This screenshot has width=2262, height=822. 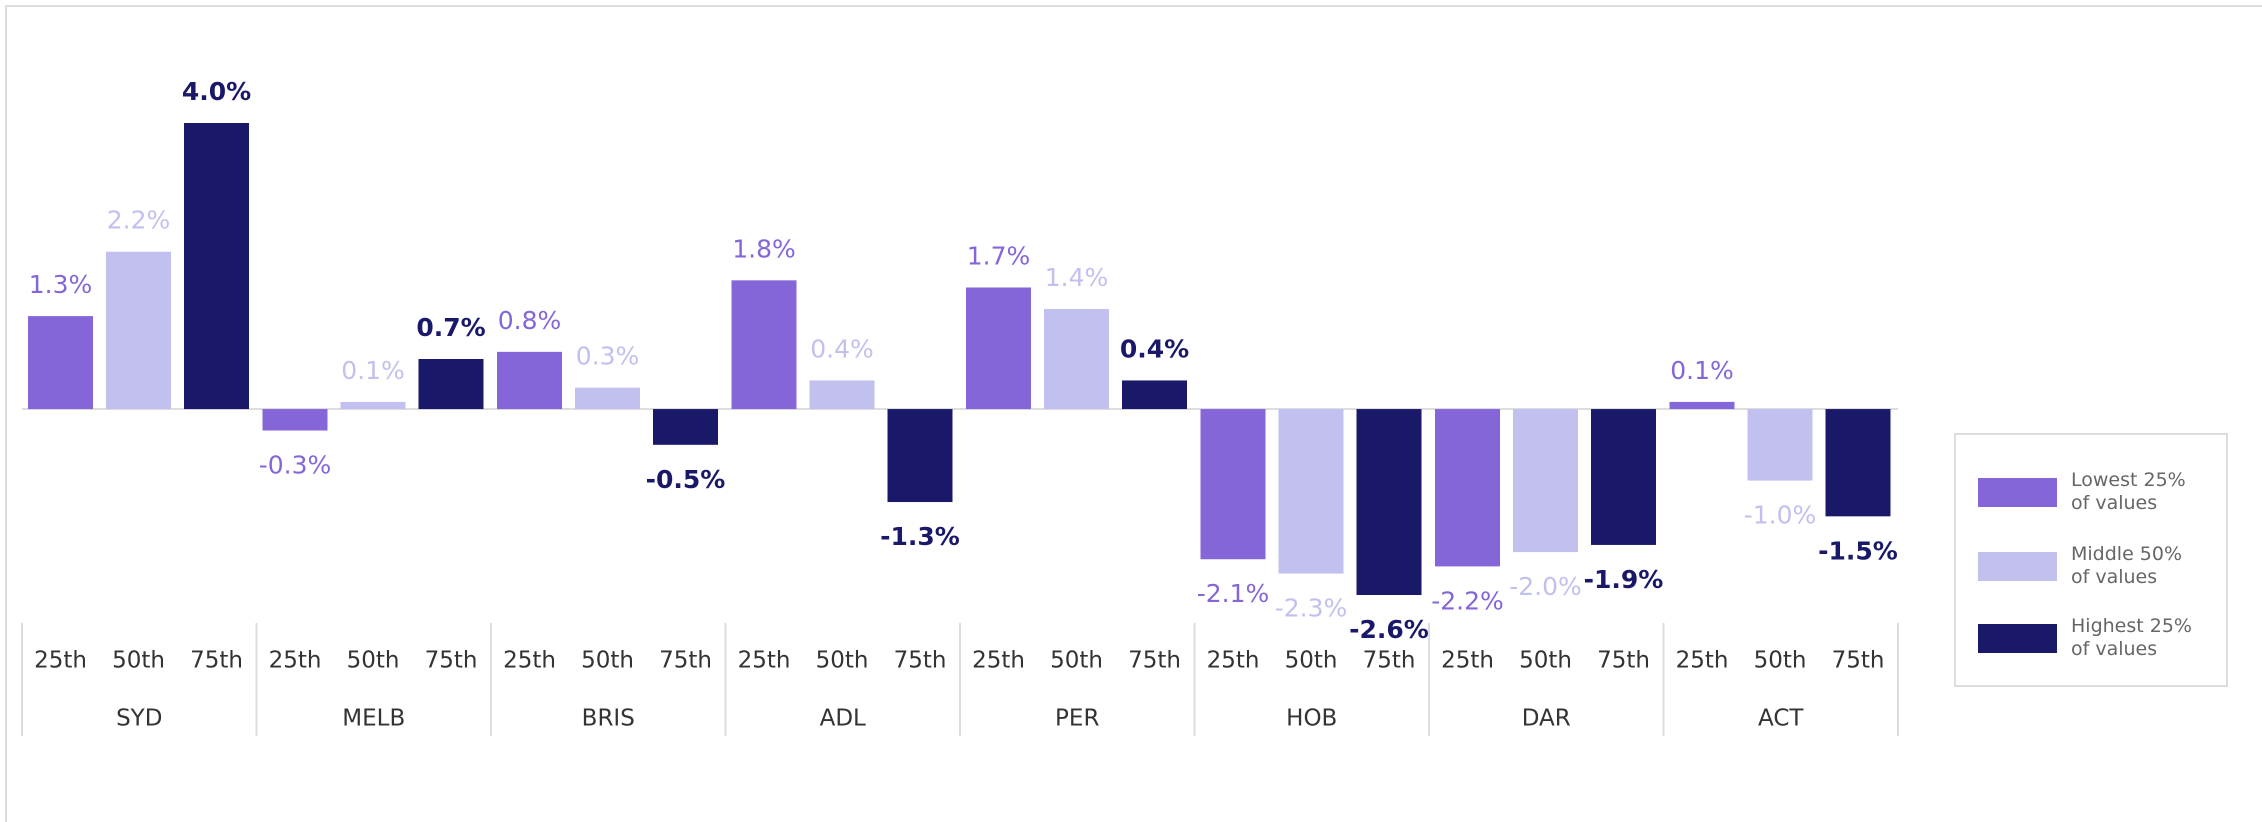 What do you see at coordinates (216, 91) in the screenshot?
I see `value-label: 4.0%` at bounding box center [216, 91].